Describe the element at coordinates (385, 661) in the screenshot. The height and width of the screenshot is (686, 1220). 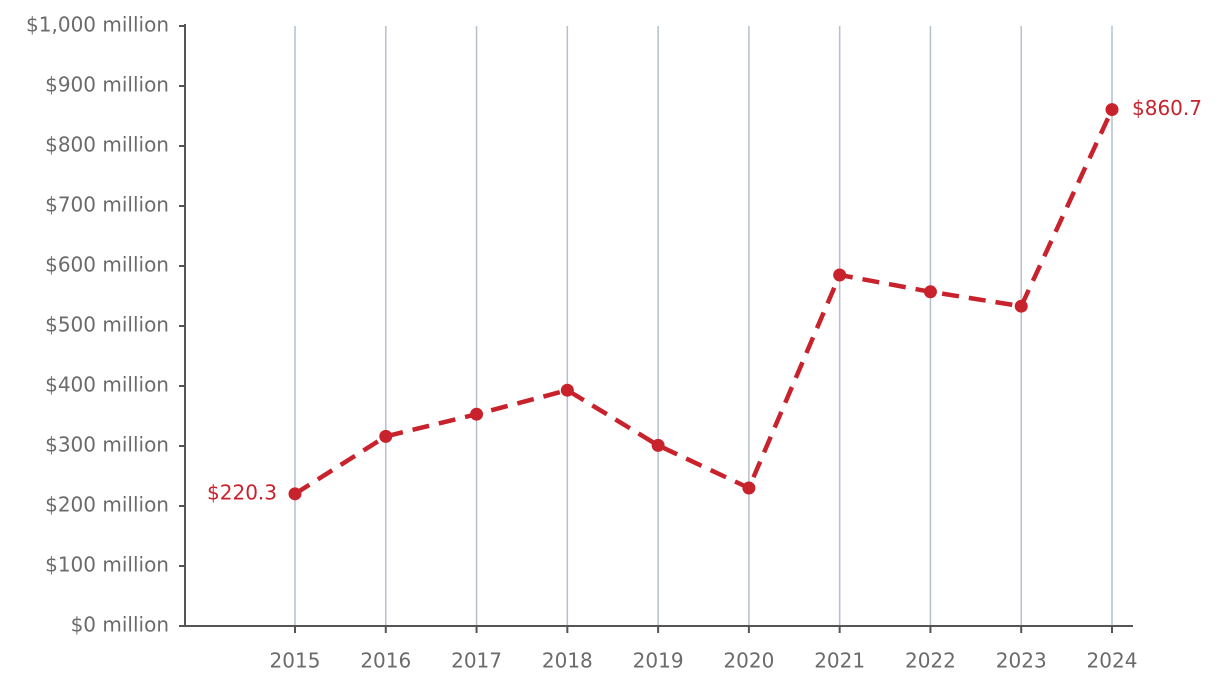
I see `x-tick-label: 2016` at that location.